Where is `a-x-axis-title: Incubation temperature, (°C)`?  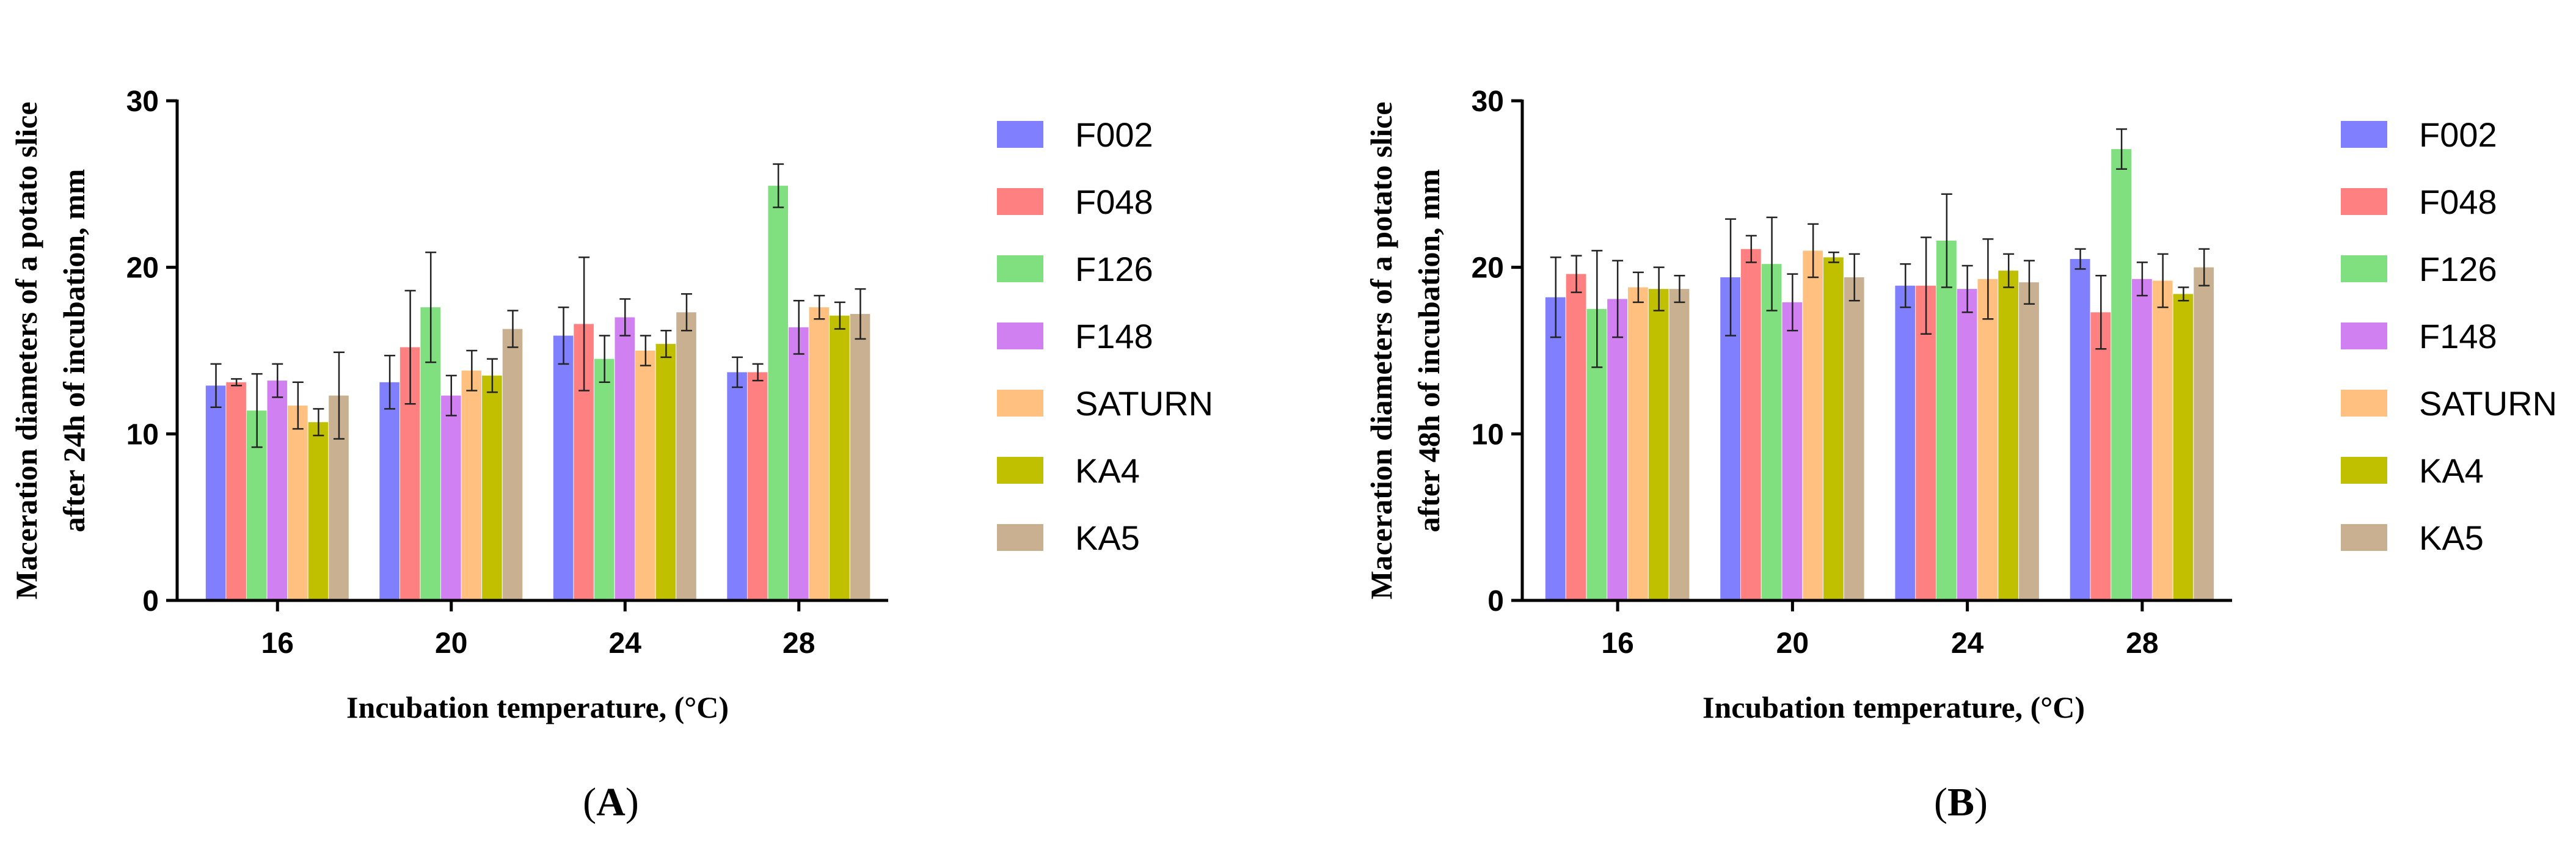
a-x-axis-title: Incubation temperature, (°C) is located at coordinates (537, 707).